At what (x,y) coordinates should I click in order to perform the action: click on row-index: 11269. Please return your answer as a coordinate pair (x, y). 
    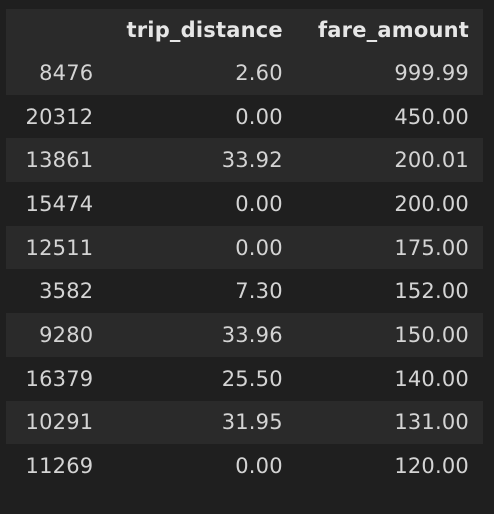
    Looking at the image, I should click on (59, 466).